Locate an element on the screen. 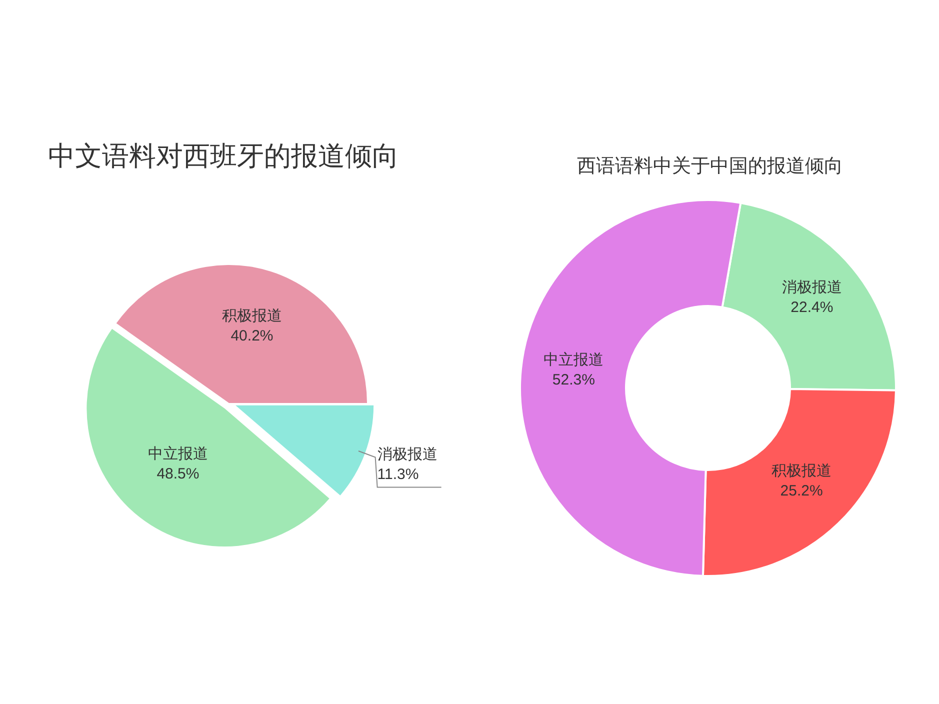 The height and width of the screenshot is (704, 939). data-label: 48.5% is located at coordinates (178, 473).